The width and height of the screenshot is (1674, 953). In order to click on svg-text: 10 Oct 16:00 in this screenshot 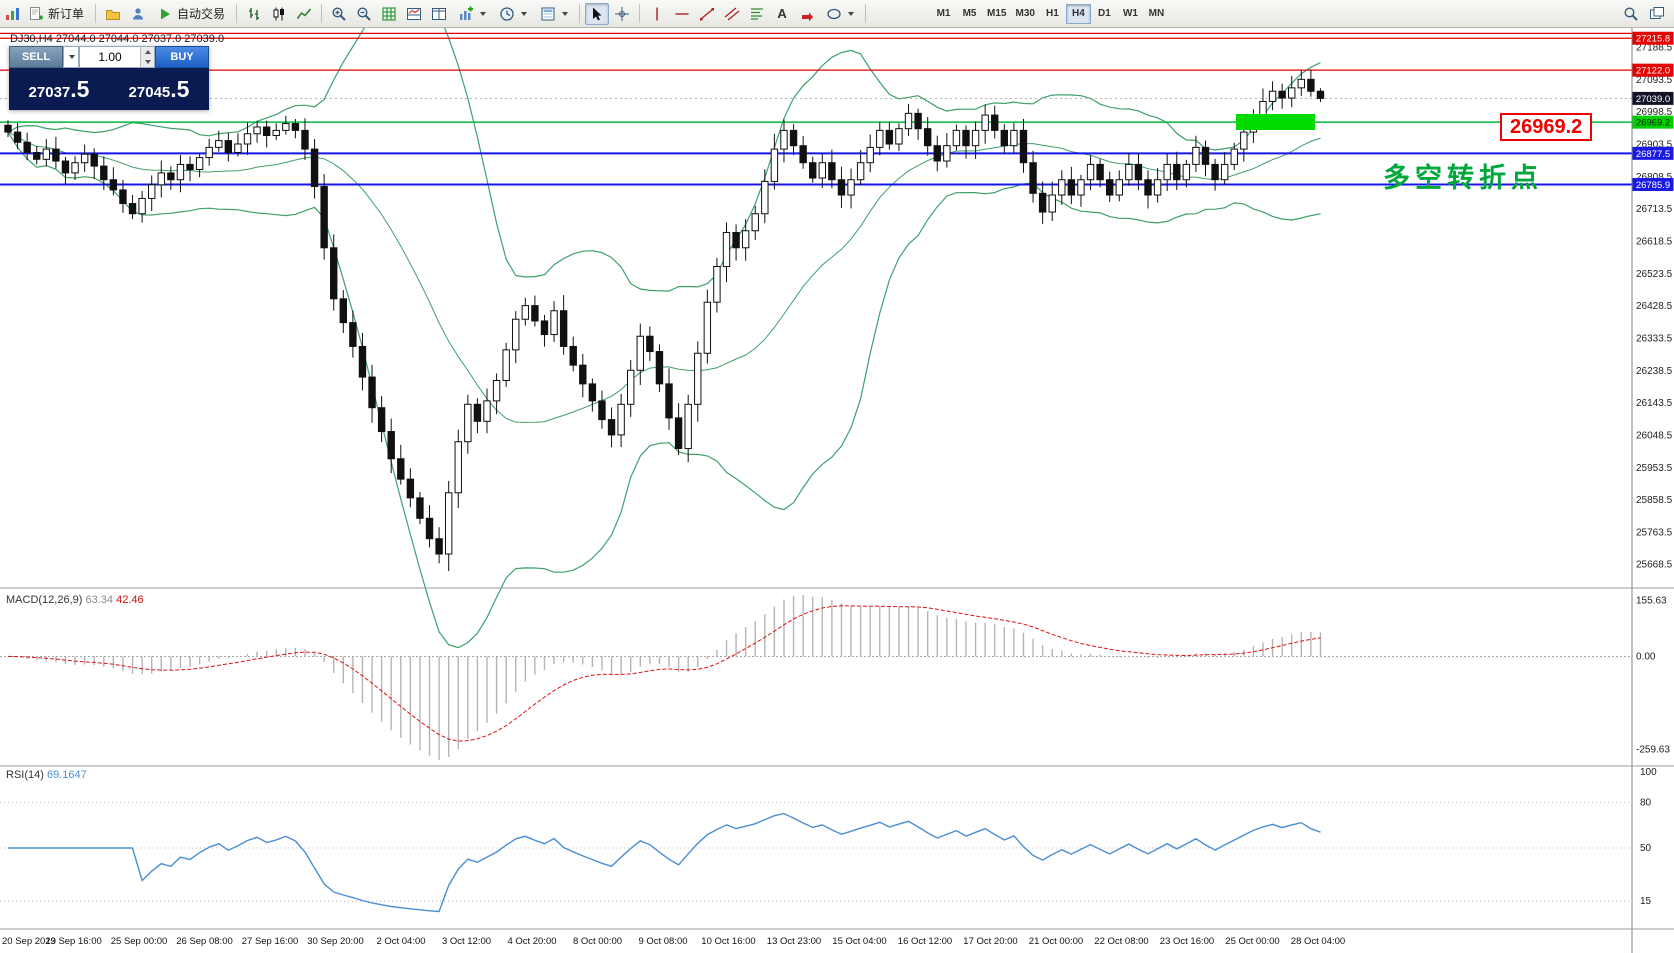, I will do `click(728, 941)`.